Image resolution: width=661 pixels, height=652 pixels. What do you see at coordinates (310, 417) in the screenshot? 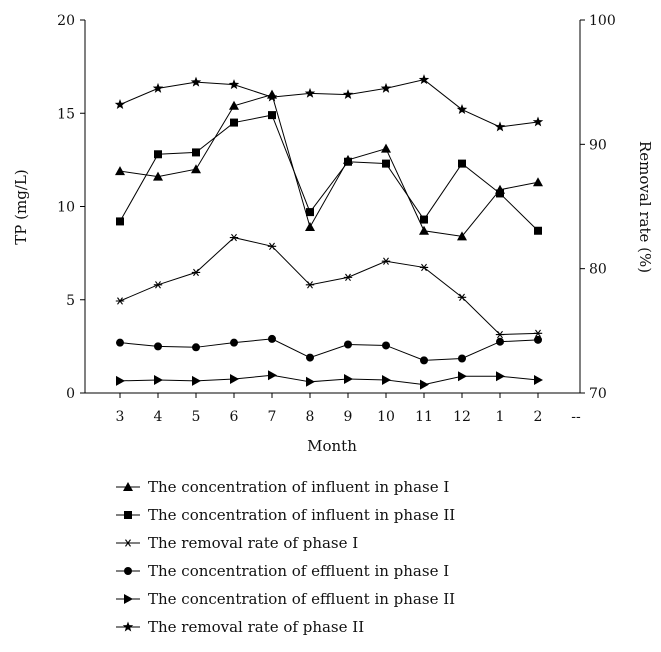
I see `x-tick-label: 8` at bounding box center [310, 417].